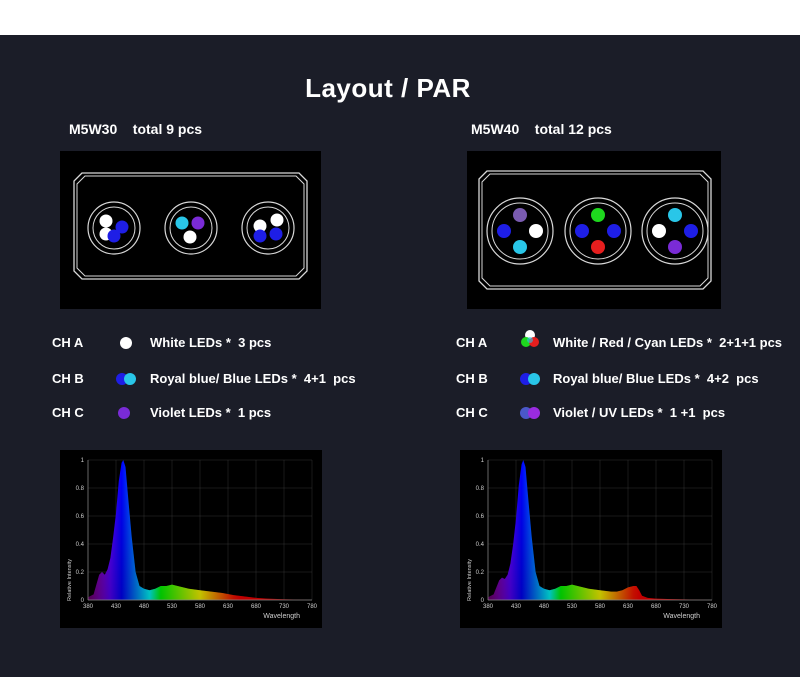 Image resolution: width=800 pixels, height=677 pixels. I want to click on channel-desc: Royal blue/ Blue LEDs * 4+1 pcs, so click(253, 378).